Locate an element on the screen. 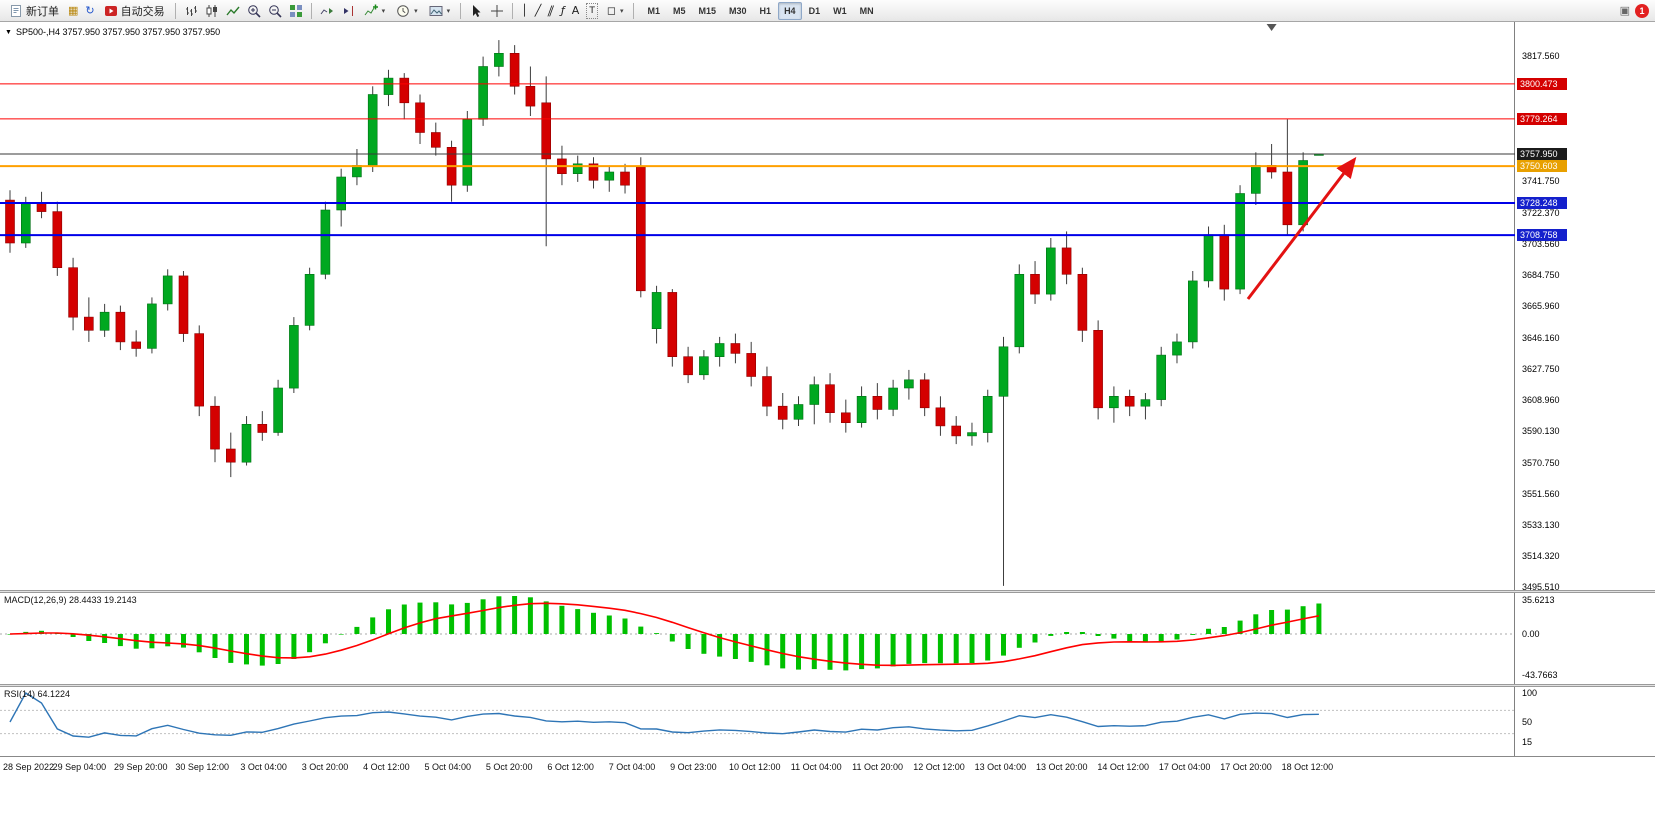 Image resolution: width=1655 pixels, height=824 pixels. tile-windows-button is located at coordinates (296, 10).